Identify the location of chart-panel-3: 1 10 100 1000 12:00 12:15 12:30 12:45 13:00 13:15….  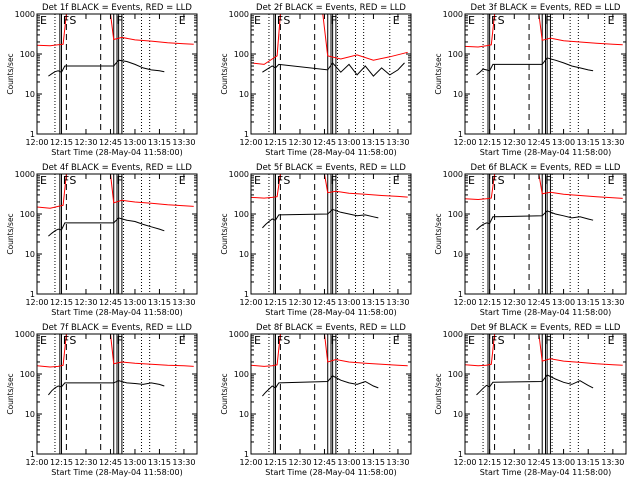
(530, 80).